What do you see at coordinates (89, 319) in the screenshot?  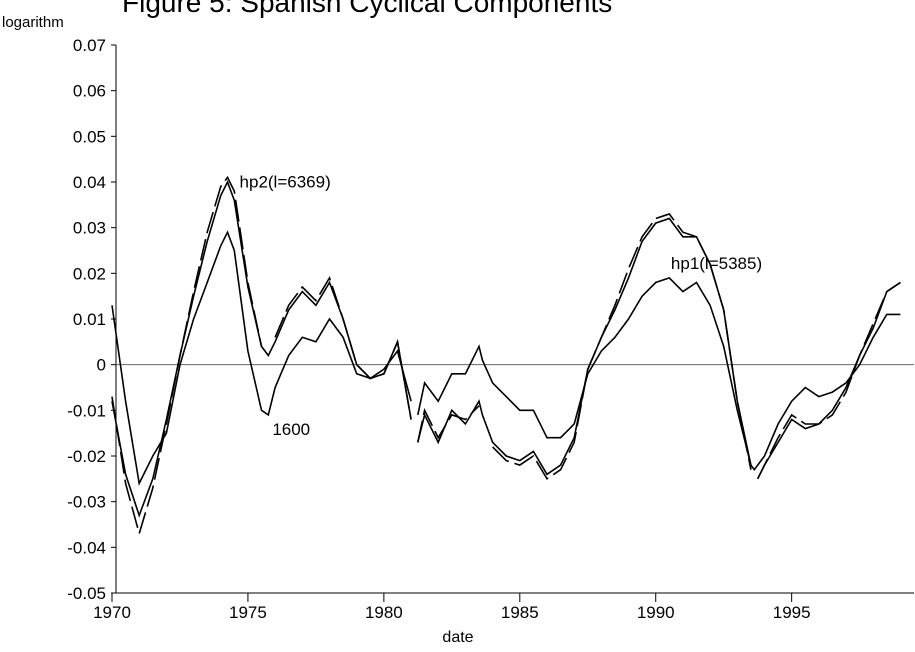 I see `y-tick-label: 0.01` at bounding box center [89, 319].